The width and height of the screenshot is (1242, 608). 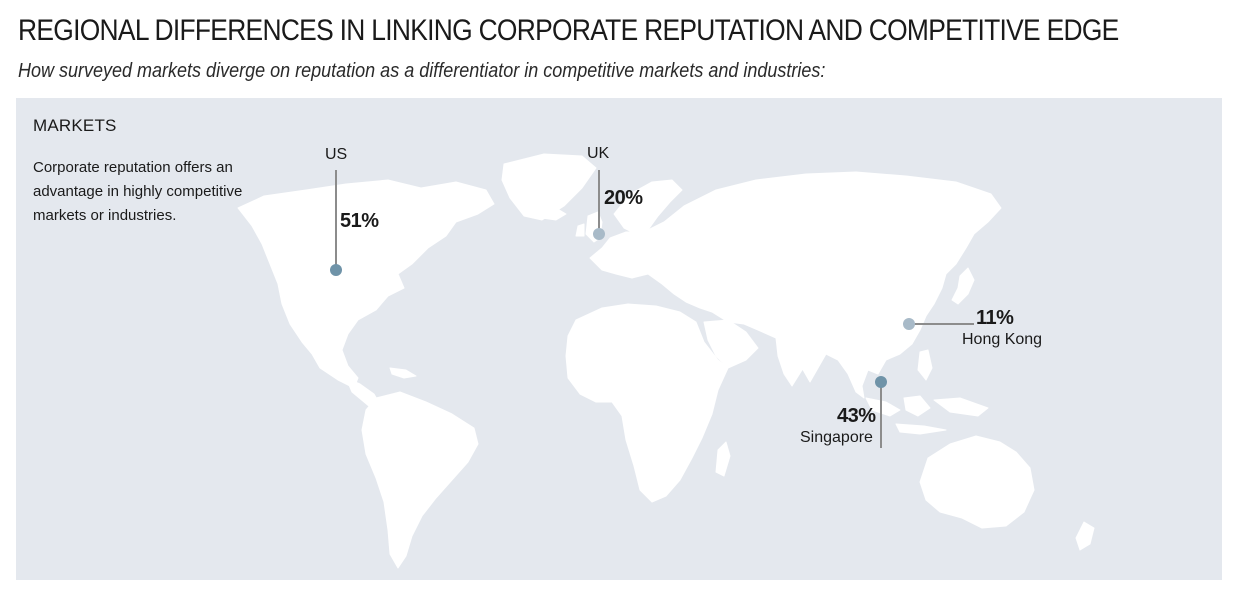 I want to click on south-america-shape, so click(x=420, y=480).